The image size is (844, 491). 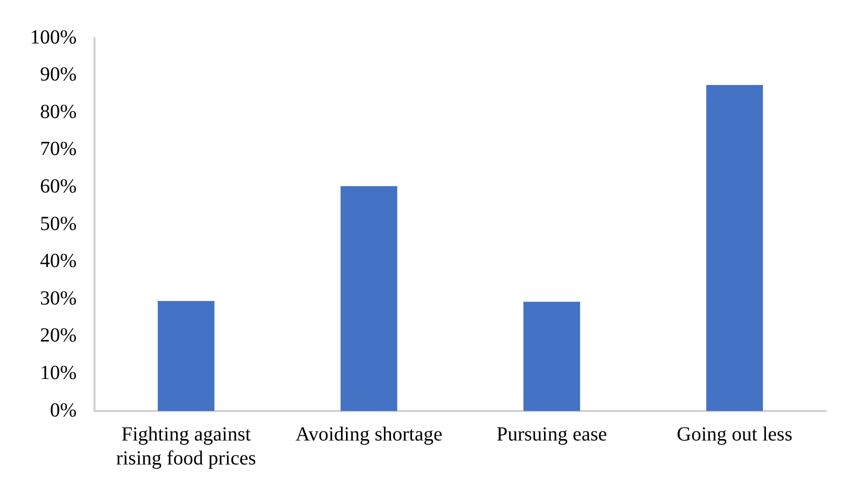 What do you see at coordinates (552, 434) in the screenshot?
I see `x-tick-label: Pursuing ease` at bounding box center [552, 434].